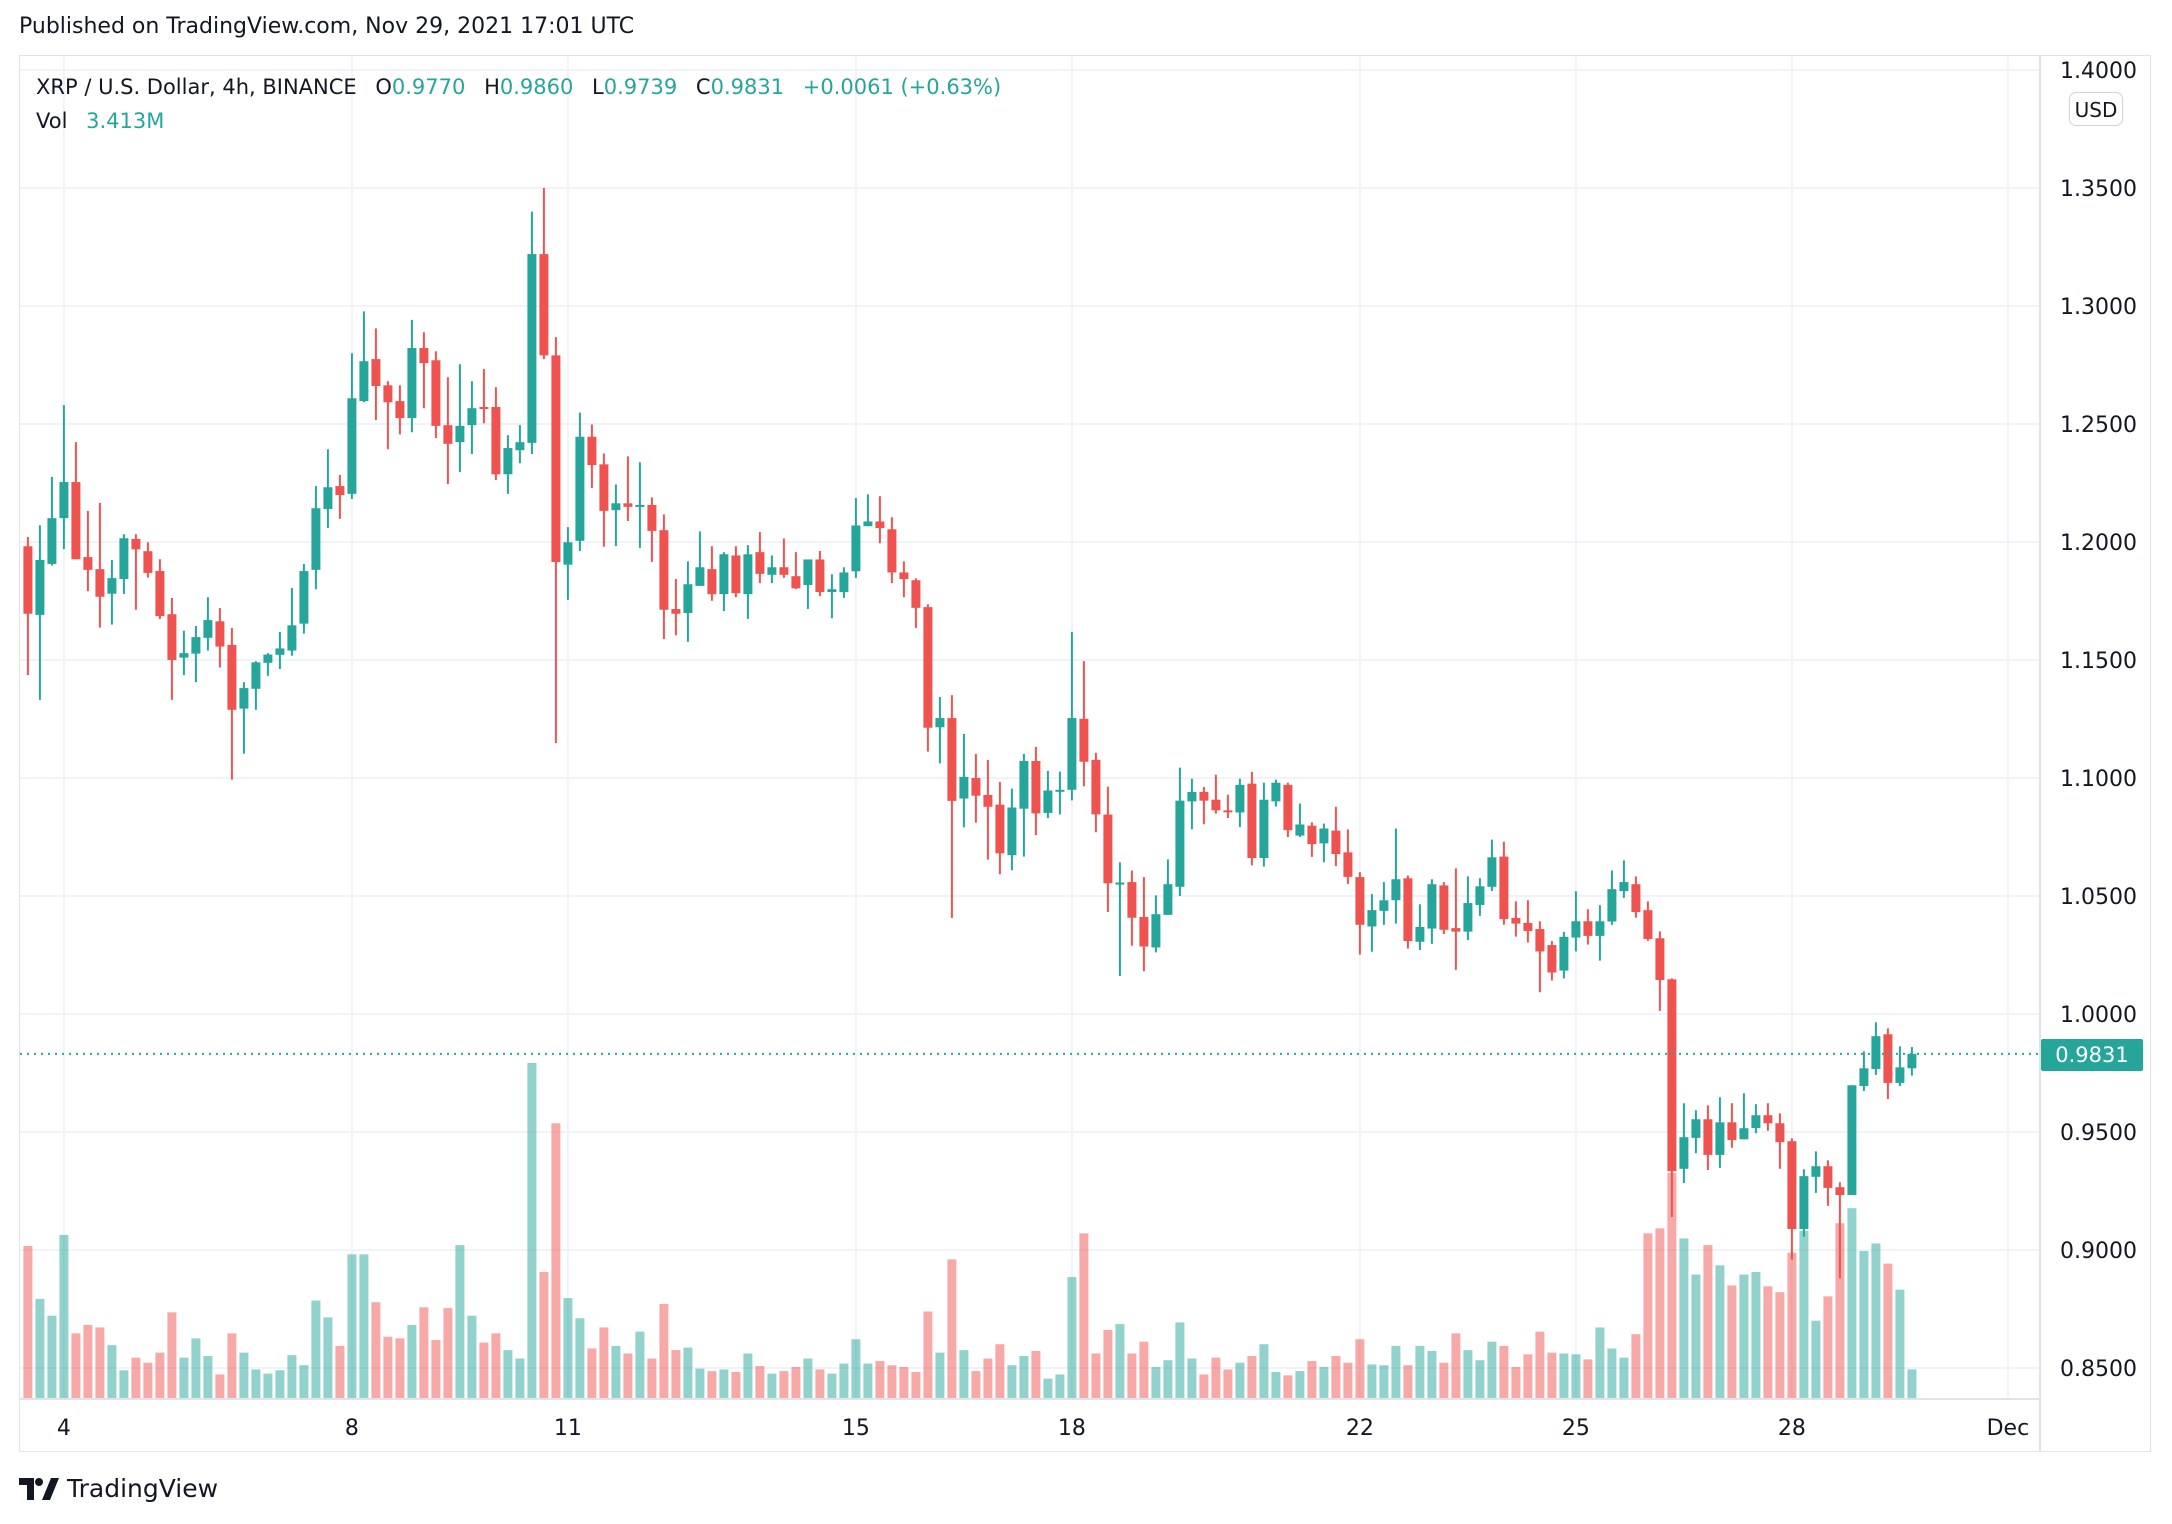 This screenshot has width=2172, height=1524. I want to click on volume-label: Vol, so click(52, 121).